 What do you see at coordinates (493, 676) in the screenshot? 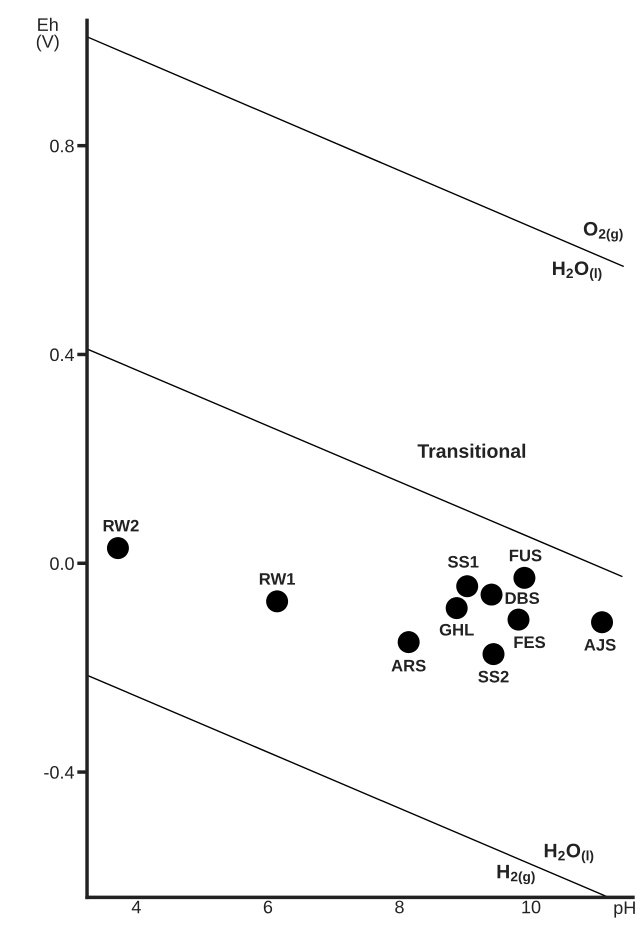
I see `series-label: SS2` at bounding box center [493, 676].